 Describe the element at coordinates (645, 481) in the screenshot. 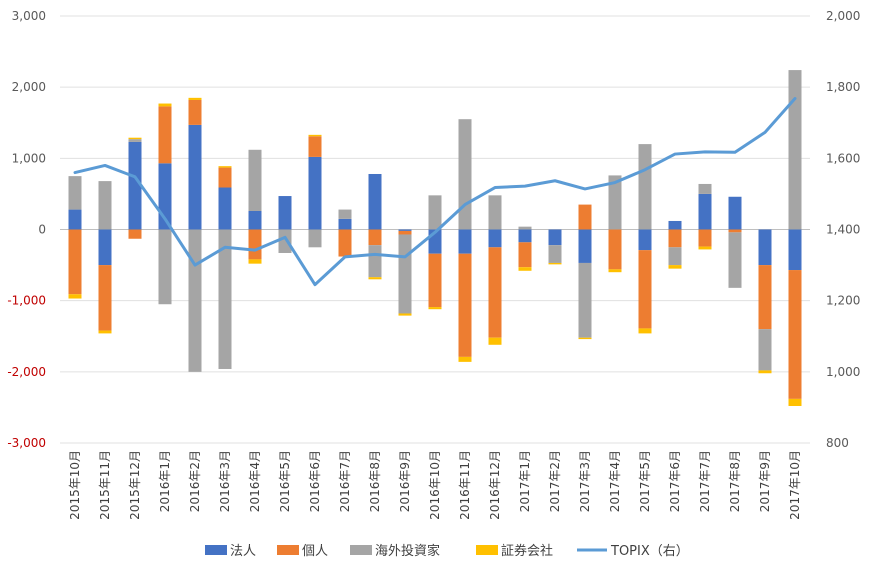

I see `x-tick-label: 2017年5月` at that location.